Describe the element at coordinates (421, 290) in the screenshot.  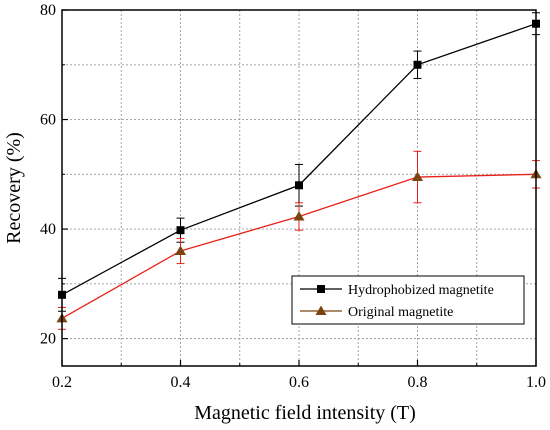
I see `legend-label-hydrophobized: Hydrophobized magnetite` at that location.